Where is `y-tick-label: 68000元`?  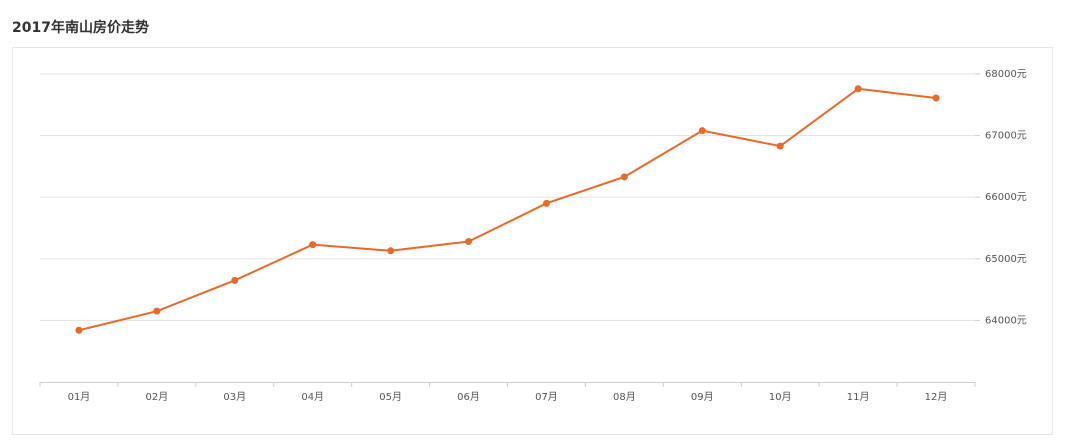 y-tick-label: 68000元 is located at coordinates (1006, 74).